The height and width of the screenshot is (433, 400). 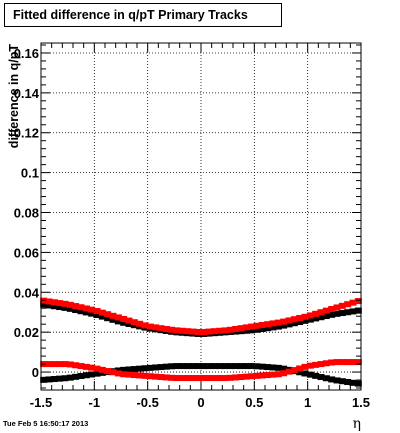 What do you see at coordinates (35, 372) in the screenshot?
I see `y-tick-label: 0` at bounding box center [35, 372].